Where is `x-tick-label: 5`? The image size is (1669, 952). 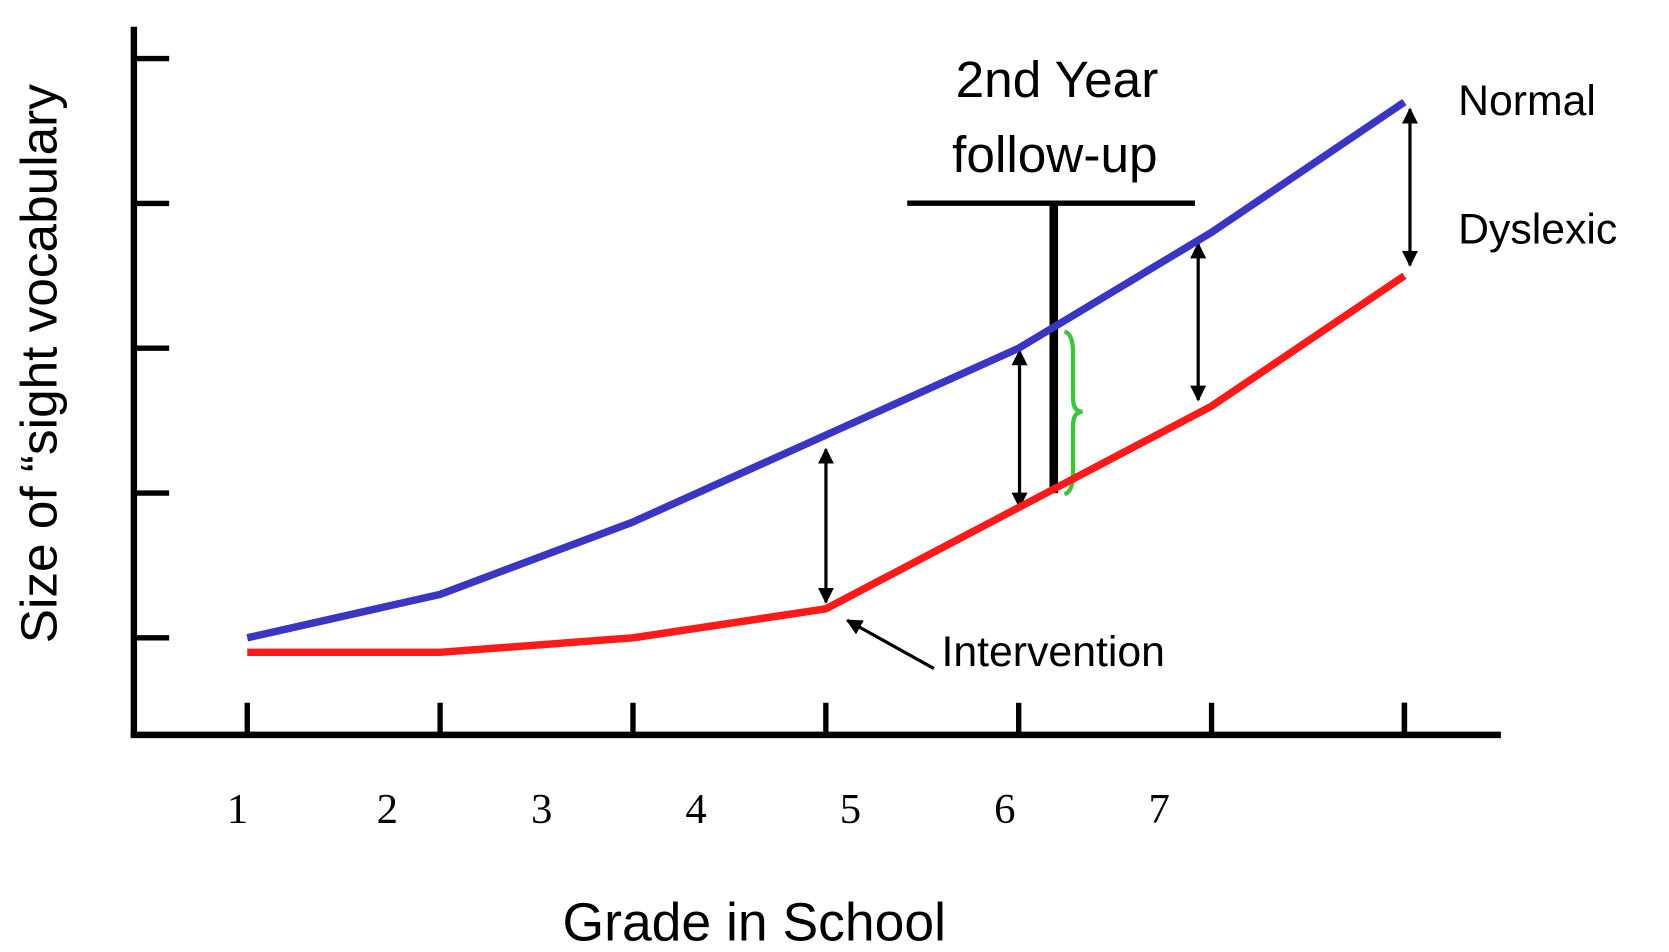 x-tick-label: 5 is located at coordinates (850, 809).